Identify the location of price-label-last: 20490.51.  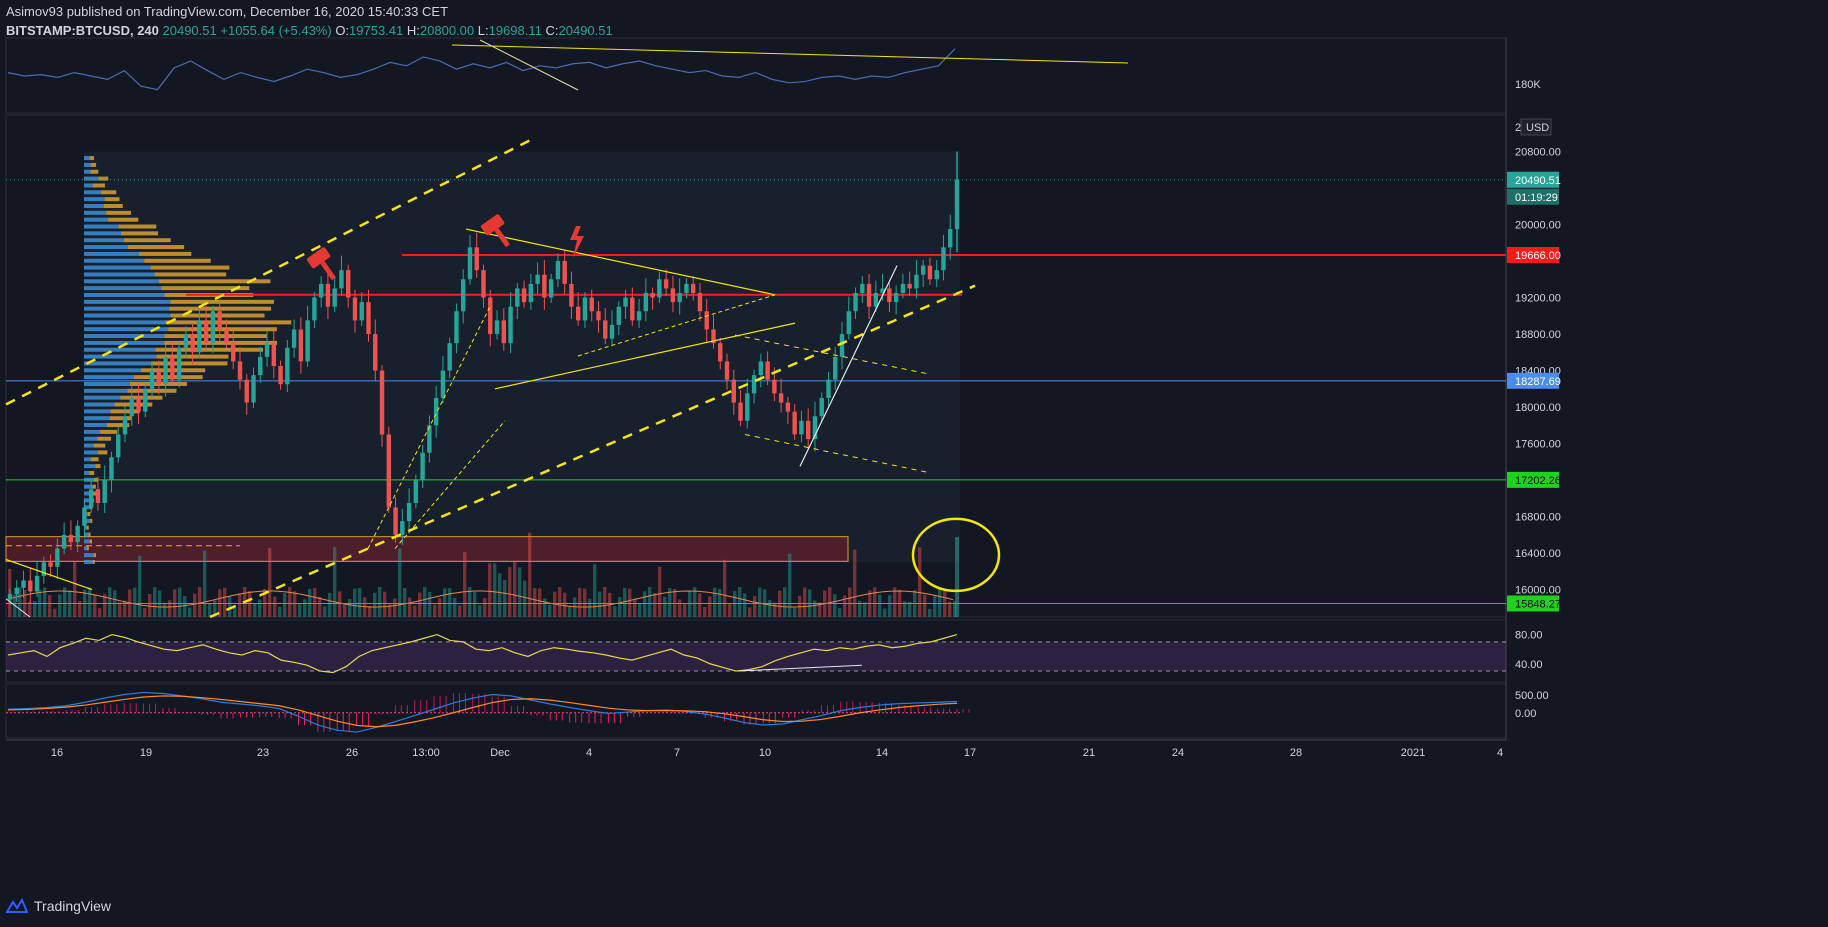
(1538, 181).